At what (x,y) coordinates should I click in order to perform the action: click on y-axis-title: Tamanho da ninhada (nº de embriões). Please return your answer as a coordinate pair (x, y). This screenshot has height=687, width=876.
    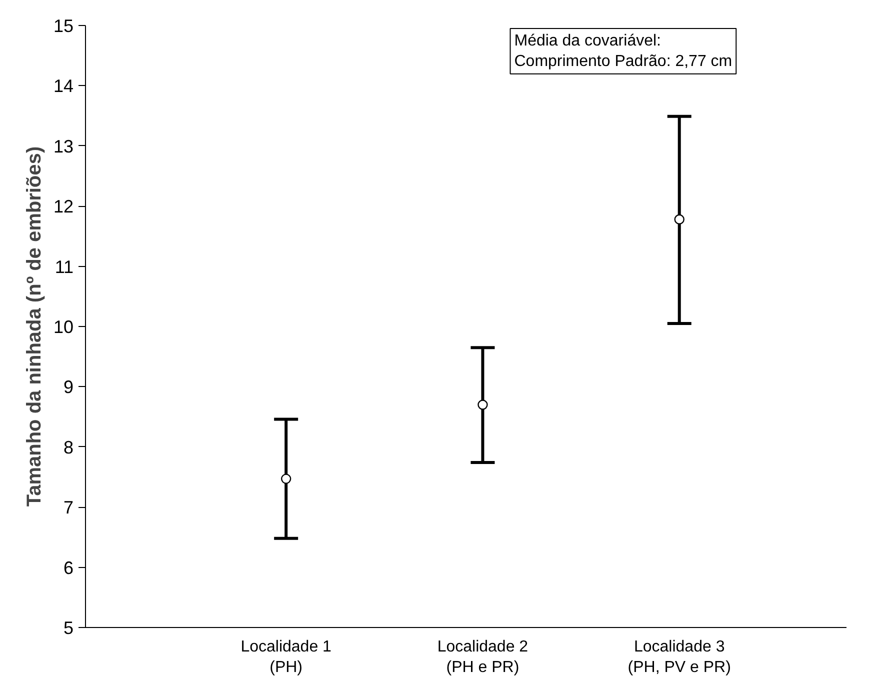
    Looking at the image, I should click on (34, 326).